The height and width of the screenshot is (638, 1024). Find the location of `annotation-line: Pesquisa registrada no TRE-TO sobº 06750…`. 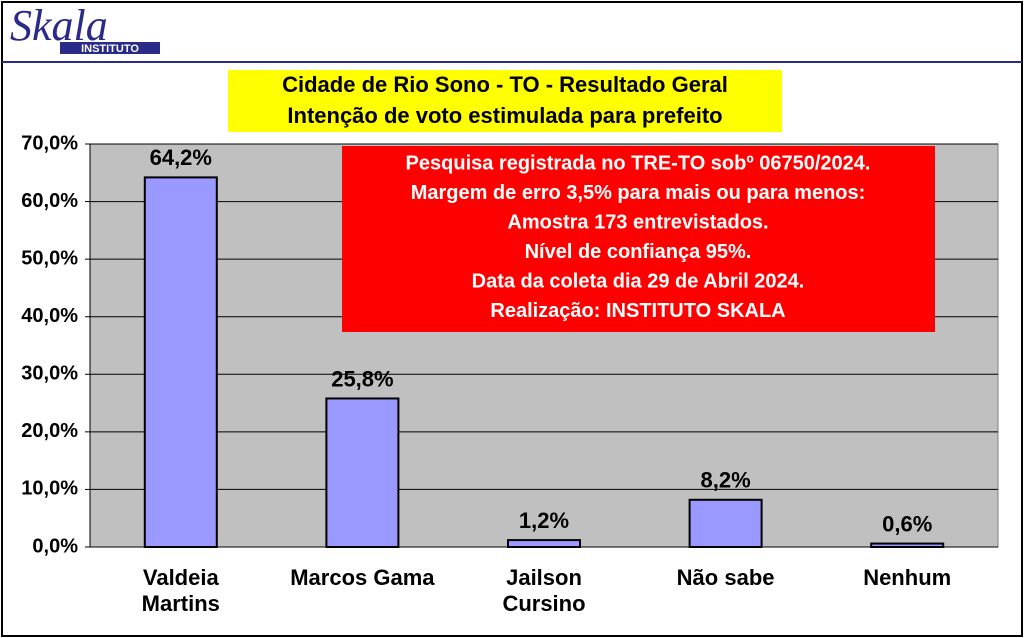

annotation-line: Pesquisa registrada no TRE-TO sobº 06750… is located at coordinates (638, 163).